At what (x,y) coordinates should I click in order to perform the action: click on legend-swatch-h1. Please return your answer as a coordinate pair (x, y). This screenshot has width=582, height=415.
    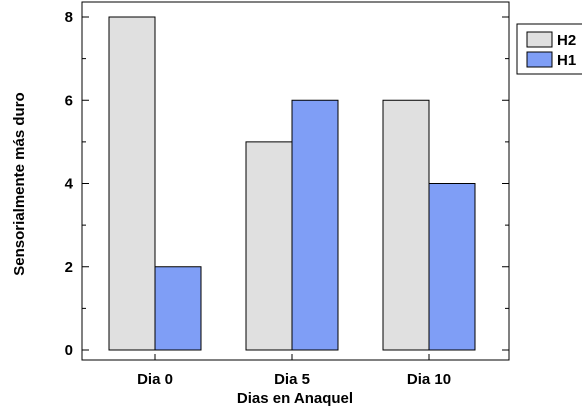
    Looking at the image, I should click on (539, 59).